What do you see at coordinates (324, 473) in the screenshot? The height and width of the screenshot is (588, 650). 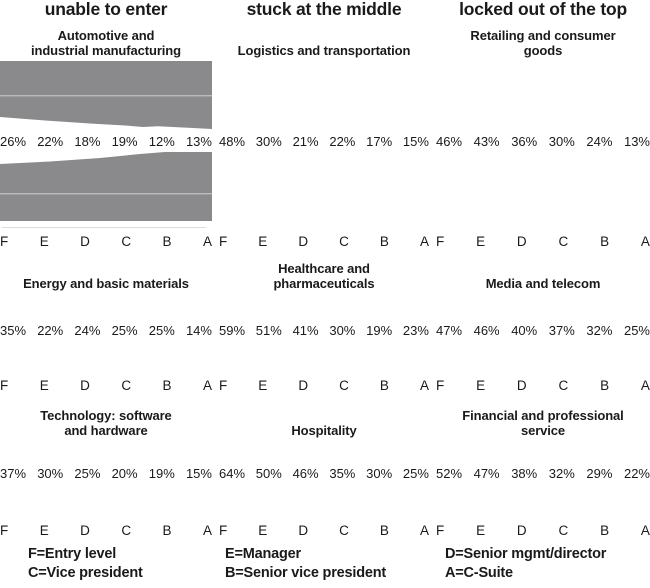 I see `percent-values-row: 64% 50% 46% 35% 30% 25%` at bounding box center [324, 473].